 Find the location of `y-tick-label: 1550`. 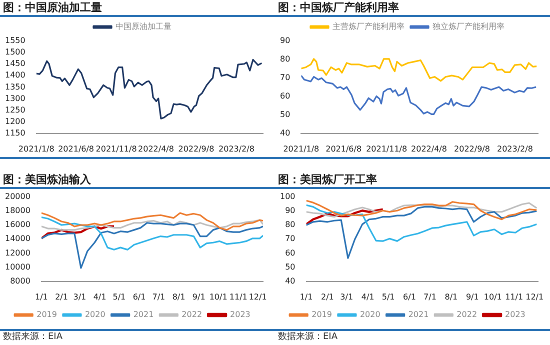

y-tick-label: 1550 is located at coordinates (15, 41).